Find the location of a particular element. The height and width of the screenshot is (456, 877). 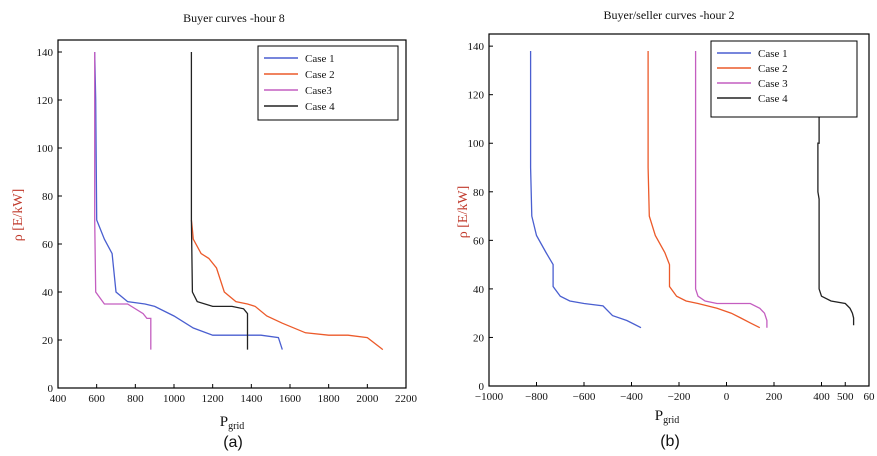

panel-a-y-tick-label: 40 is located at coordinates (48, 293).